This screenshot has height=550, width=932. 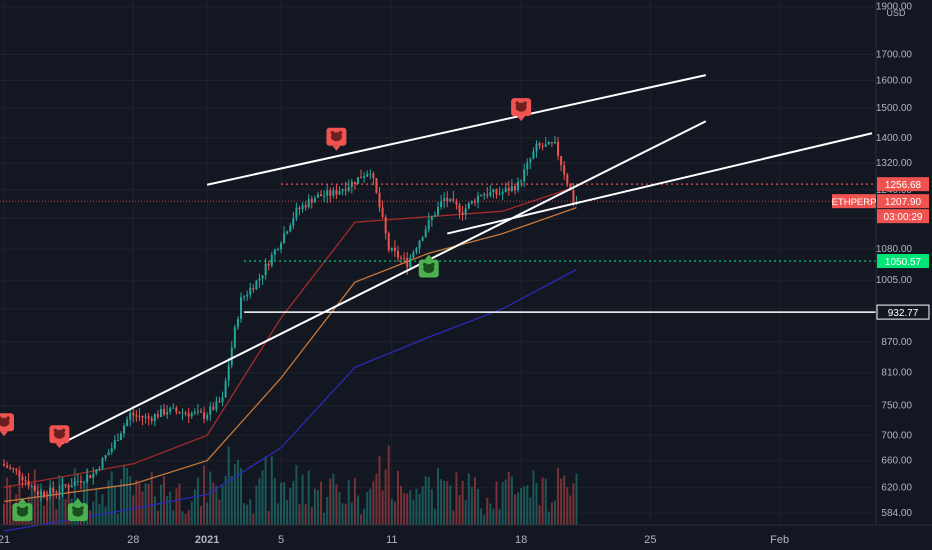 I want to click on y-tick-label: 1600.00, so click(x=894, y=80).